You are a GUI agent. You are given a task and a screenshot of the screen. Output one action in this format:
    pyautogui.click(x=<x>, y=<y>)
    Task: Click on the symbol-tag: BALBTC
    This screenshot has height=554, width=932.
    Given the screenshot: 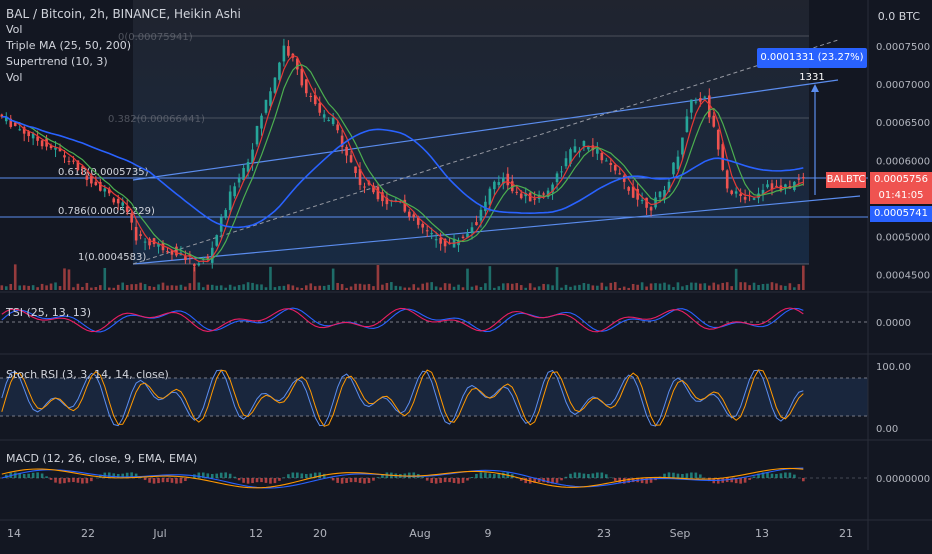 What is the action you would take?
    pyautogui.click(x=846, y=180)
    